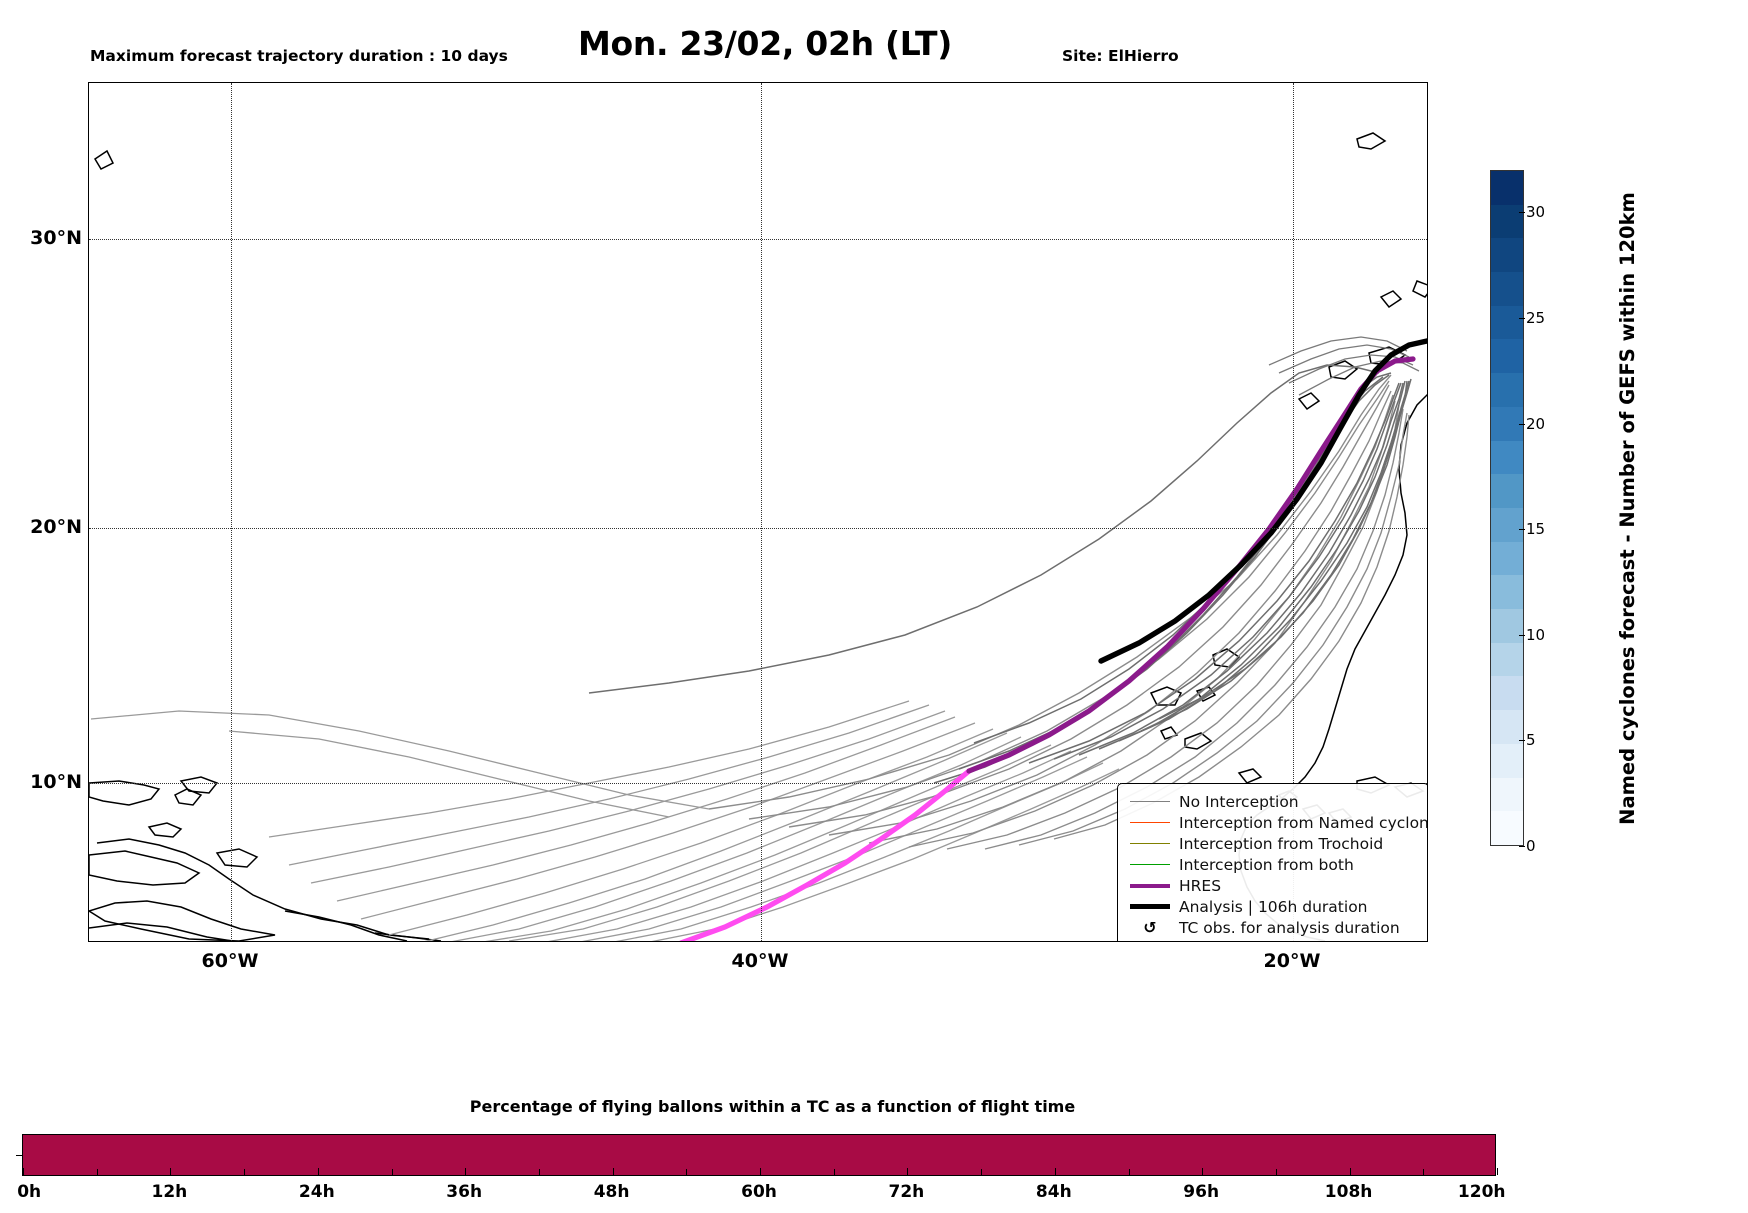  I want to click on legend-item-analysis: Analysis | 106h duration, so click(1273, 906).